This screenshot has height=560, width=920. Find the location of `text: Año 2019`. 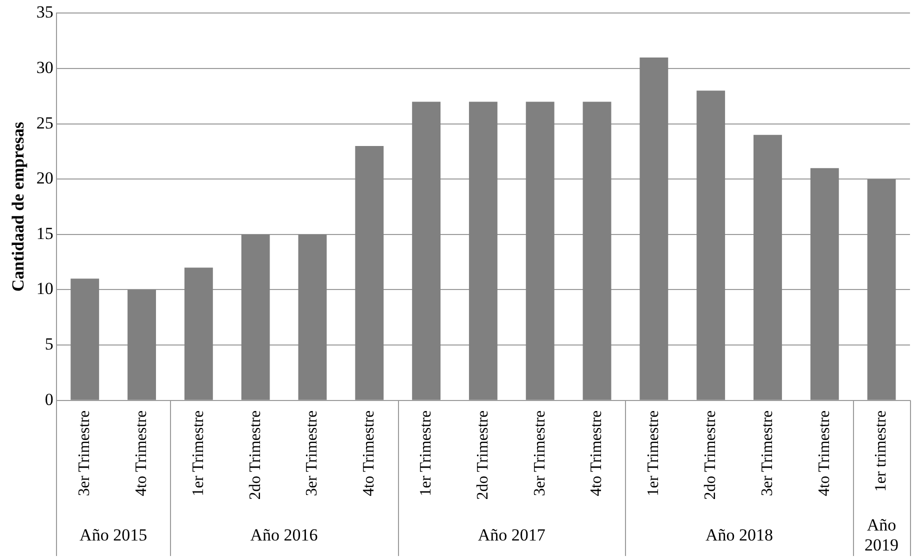

text: Año 2019 is located at coordinates (881, 534).